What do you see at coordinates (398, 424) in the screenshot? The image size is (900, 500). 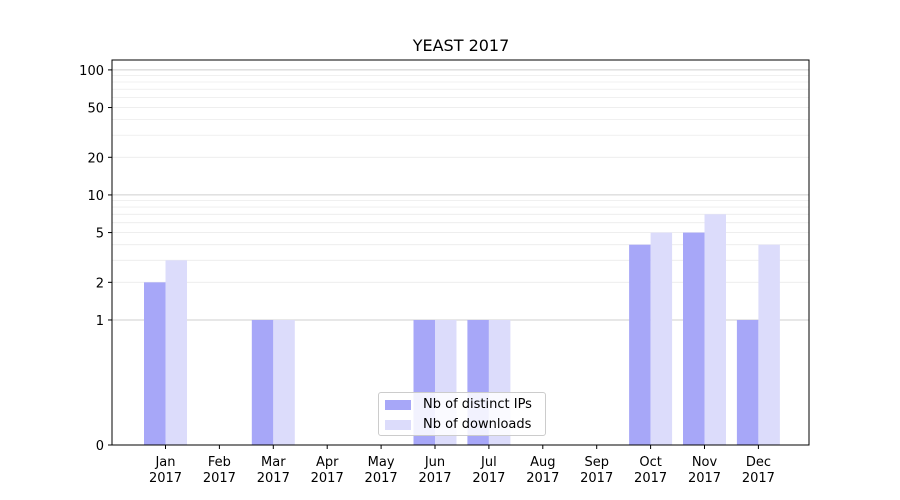 I see `legend-swatch-downloads` at bounding box center [398, 424].